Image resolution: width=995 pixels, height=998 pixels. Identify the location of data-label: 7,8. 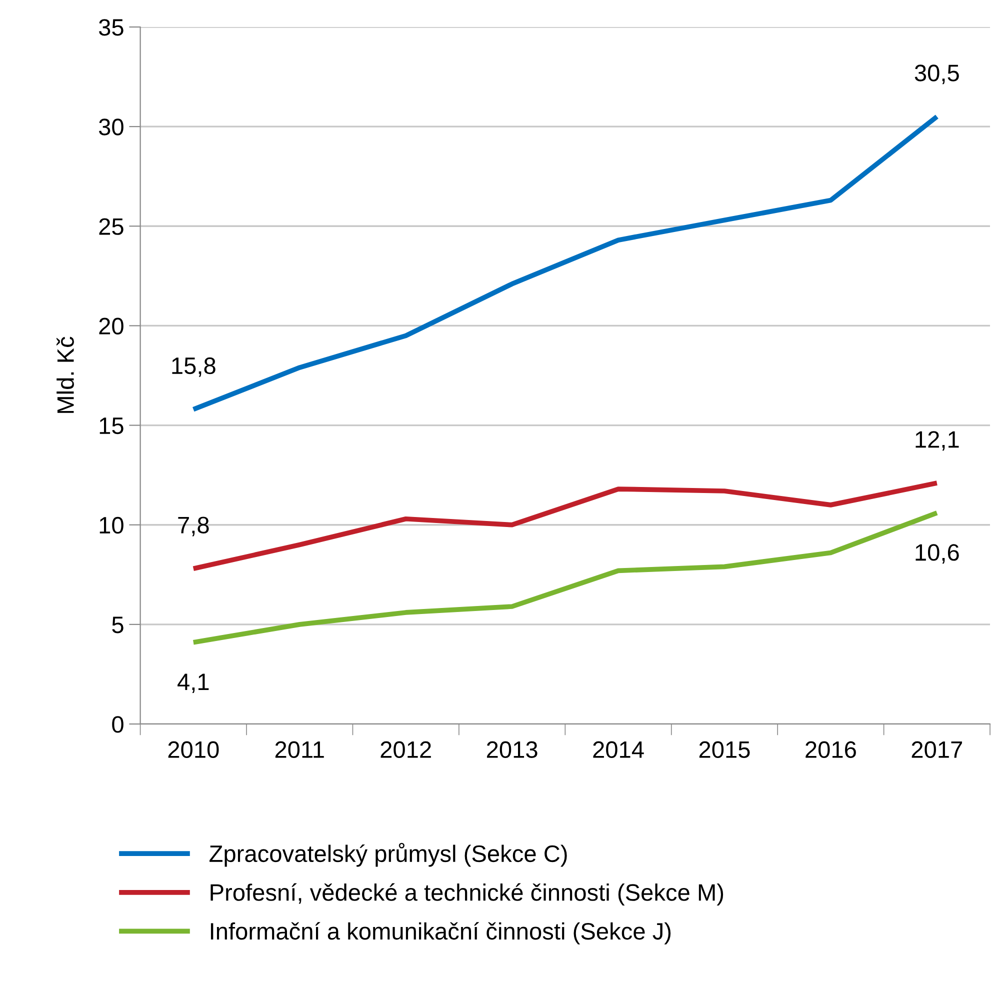
(193, 526).